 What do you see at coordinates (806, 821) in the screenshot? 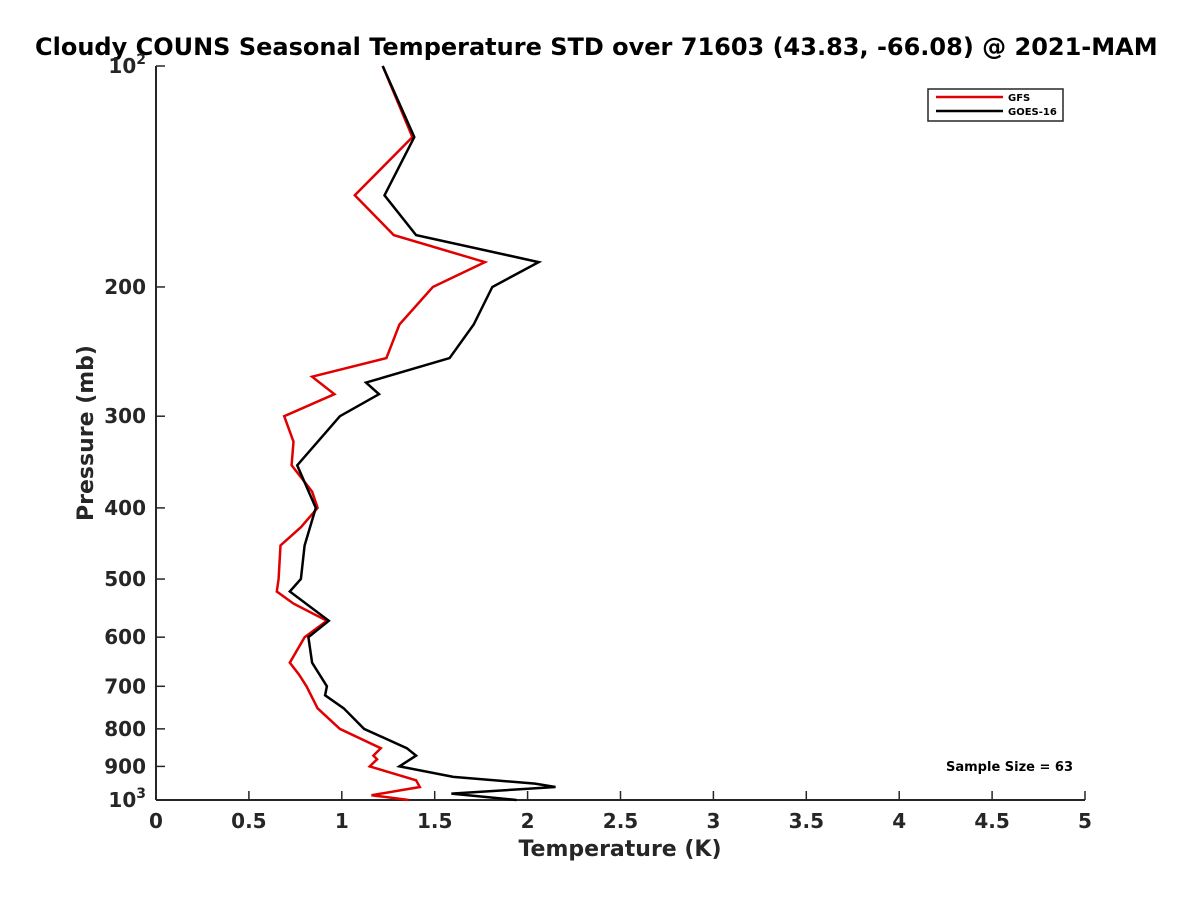
I see `x-tick-label: 3.5` at bounding box center [806, 821].